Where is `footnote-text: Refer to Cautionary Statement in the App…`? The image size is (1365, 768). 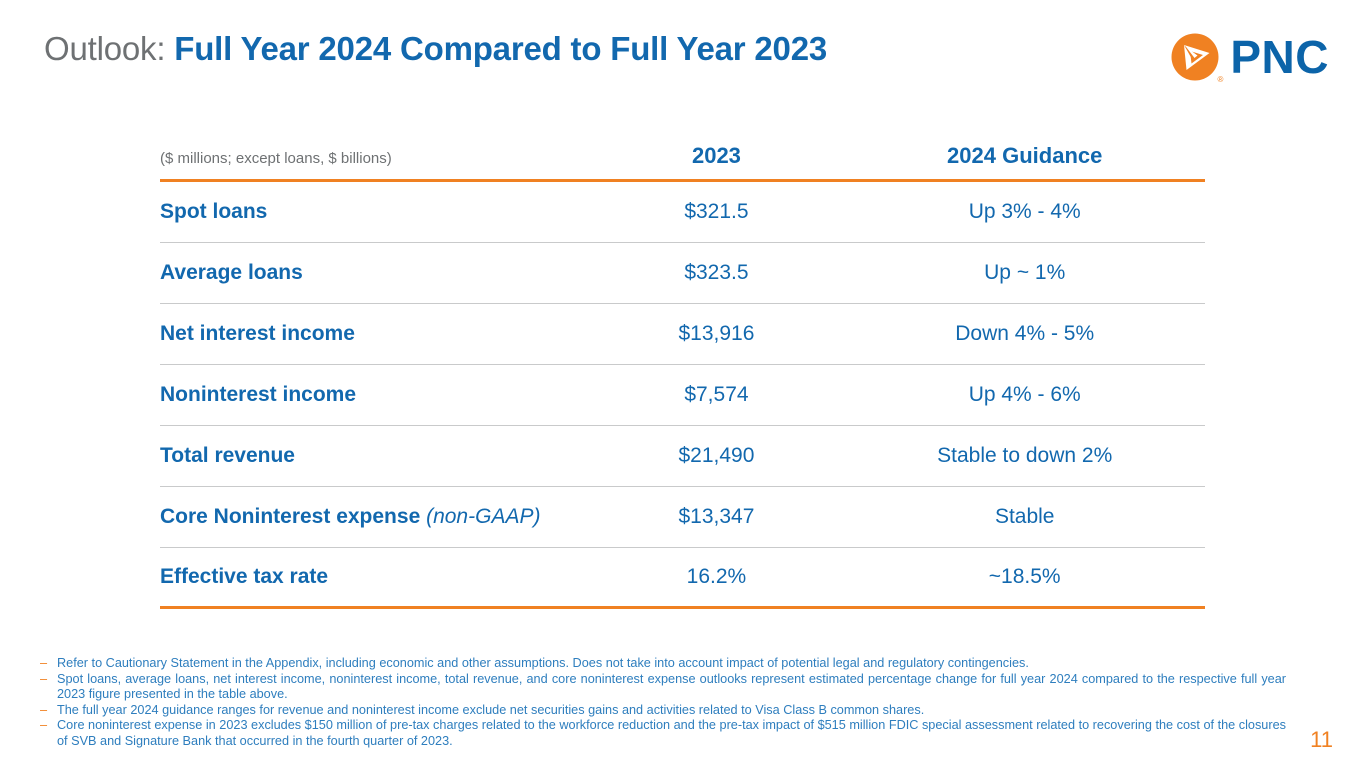 footnote-text: Refer to Cautionary Statement in the App… is located at coordinates (543, 663).